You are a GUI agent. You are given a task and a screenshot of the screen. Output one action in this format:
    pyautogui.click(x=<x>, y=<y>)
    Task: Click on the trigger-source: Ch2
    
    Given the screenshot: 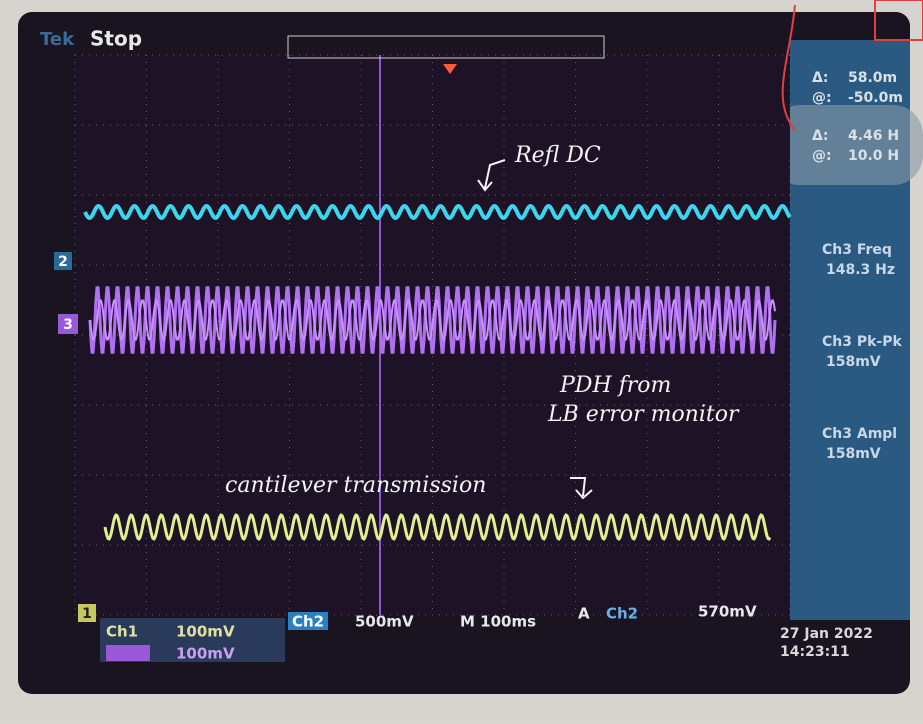 What is the action you would take?
    pyautogui.click(x=622, y=614)
    